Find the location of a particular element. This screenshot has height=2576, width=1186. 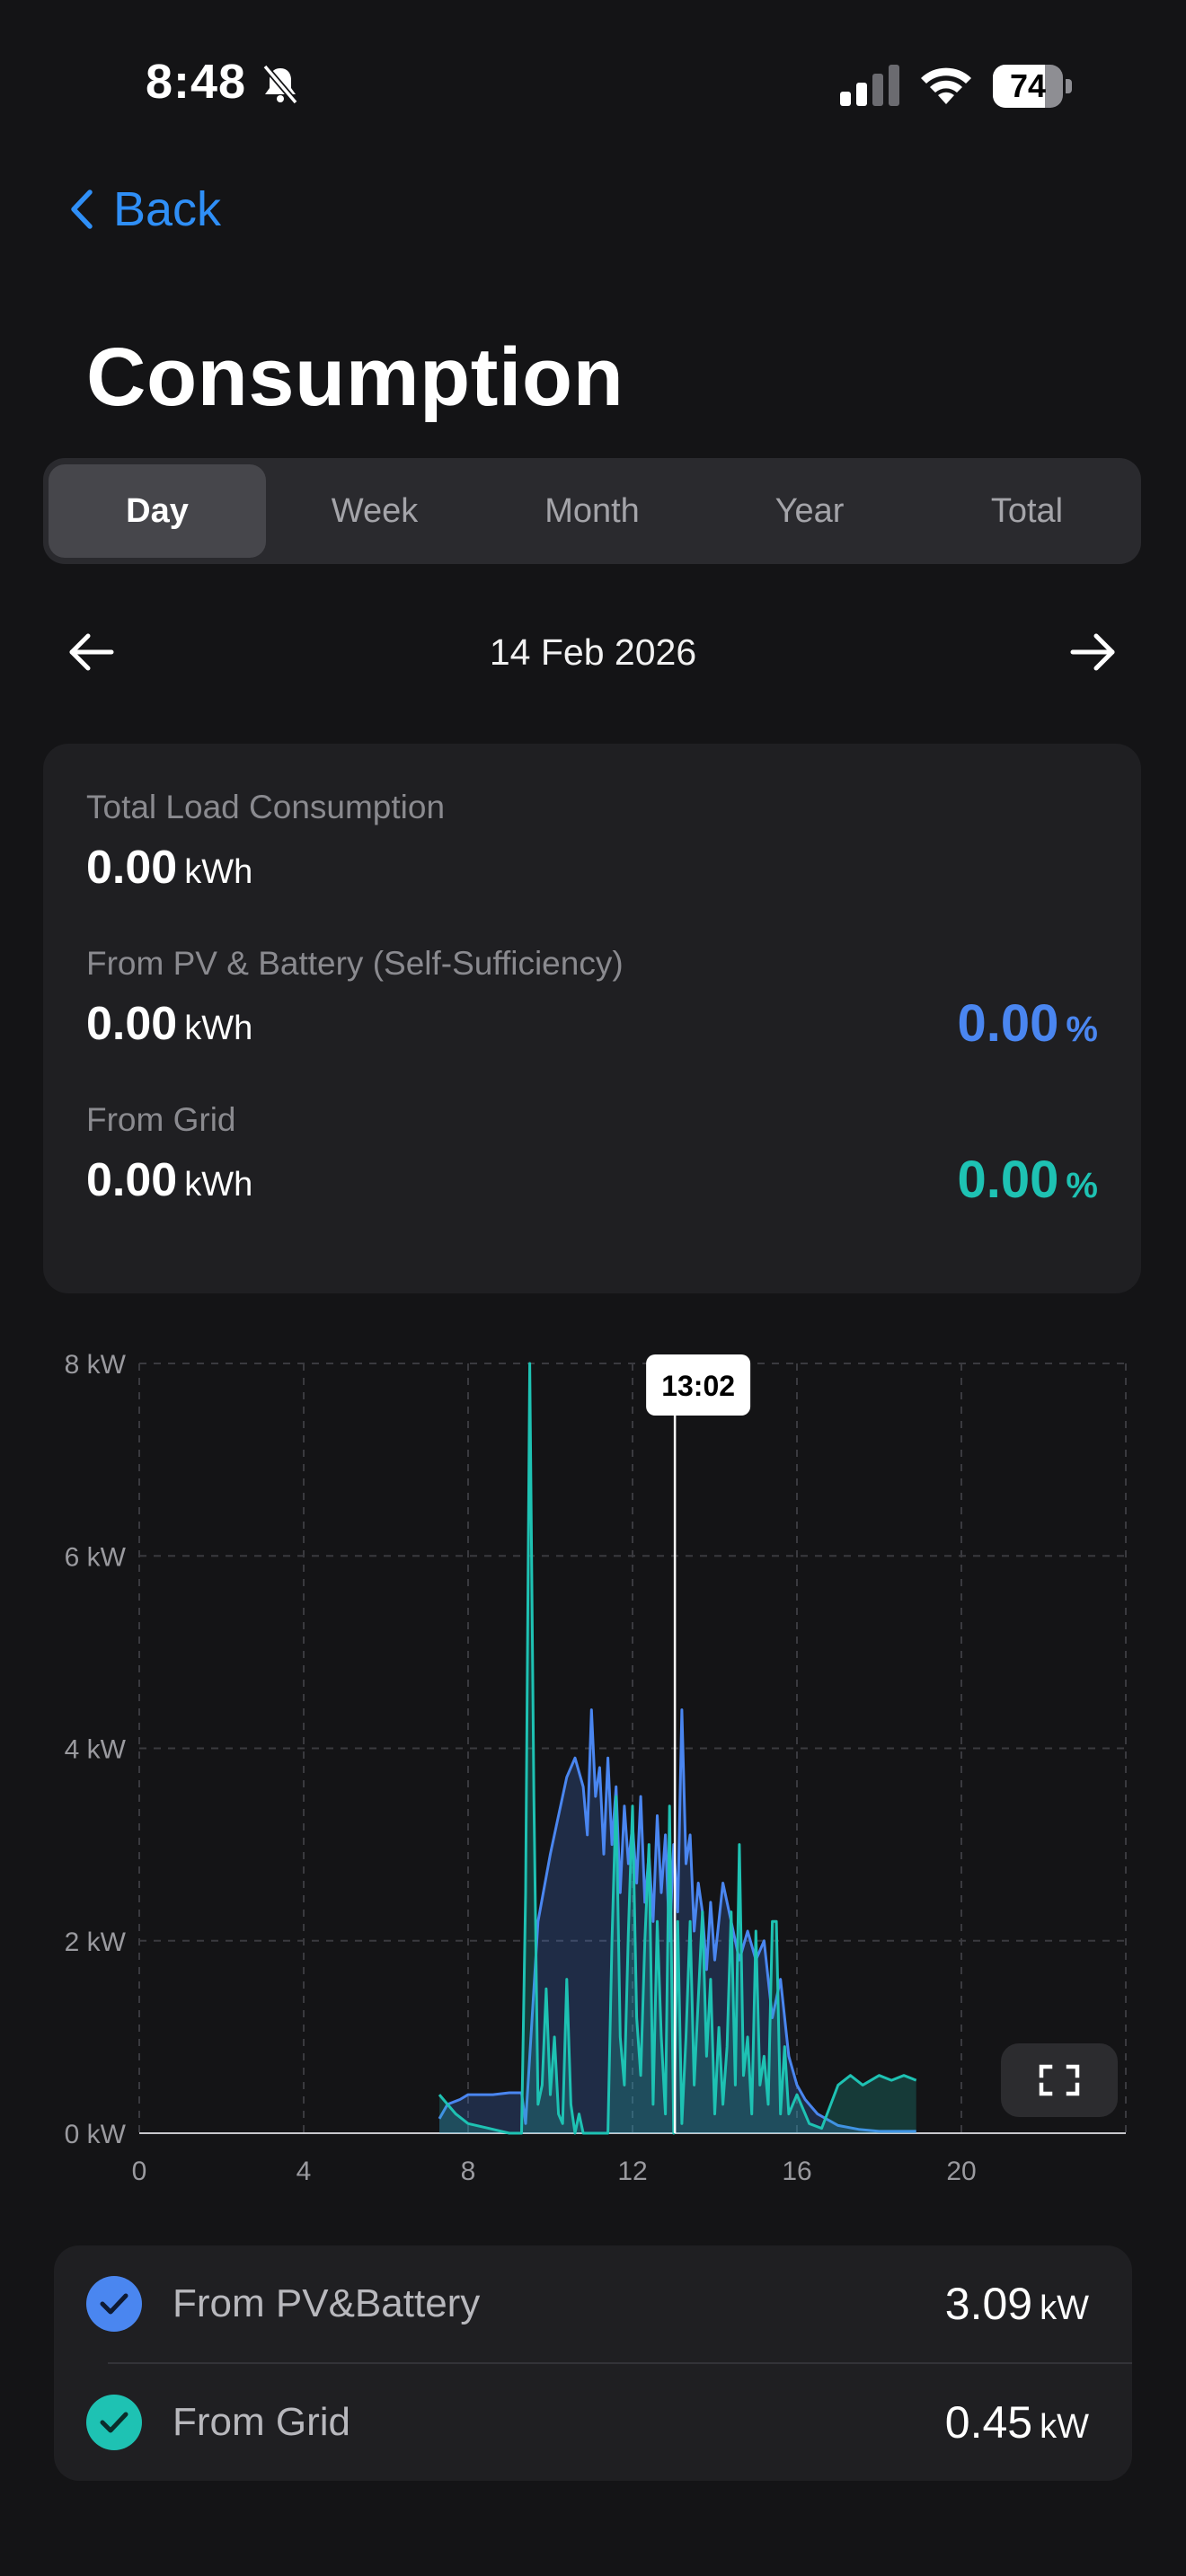

date-label: 14 Feb 2026 is located at coordinates (593, 652).